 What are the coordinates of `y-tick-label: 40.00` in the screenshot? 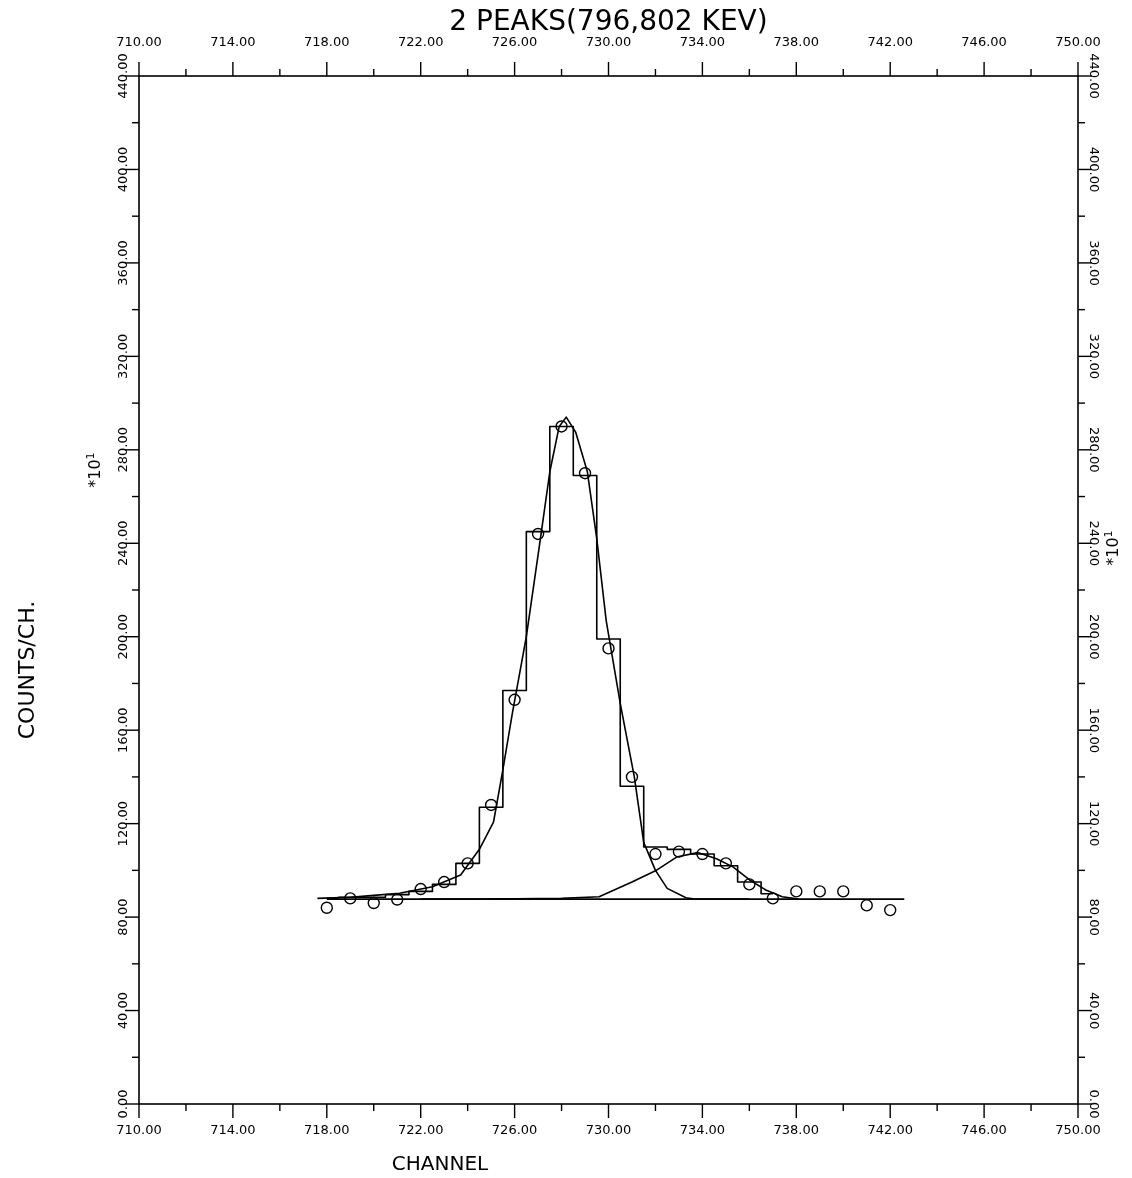 It's located at (122, 1010).